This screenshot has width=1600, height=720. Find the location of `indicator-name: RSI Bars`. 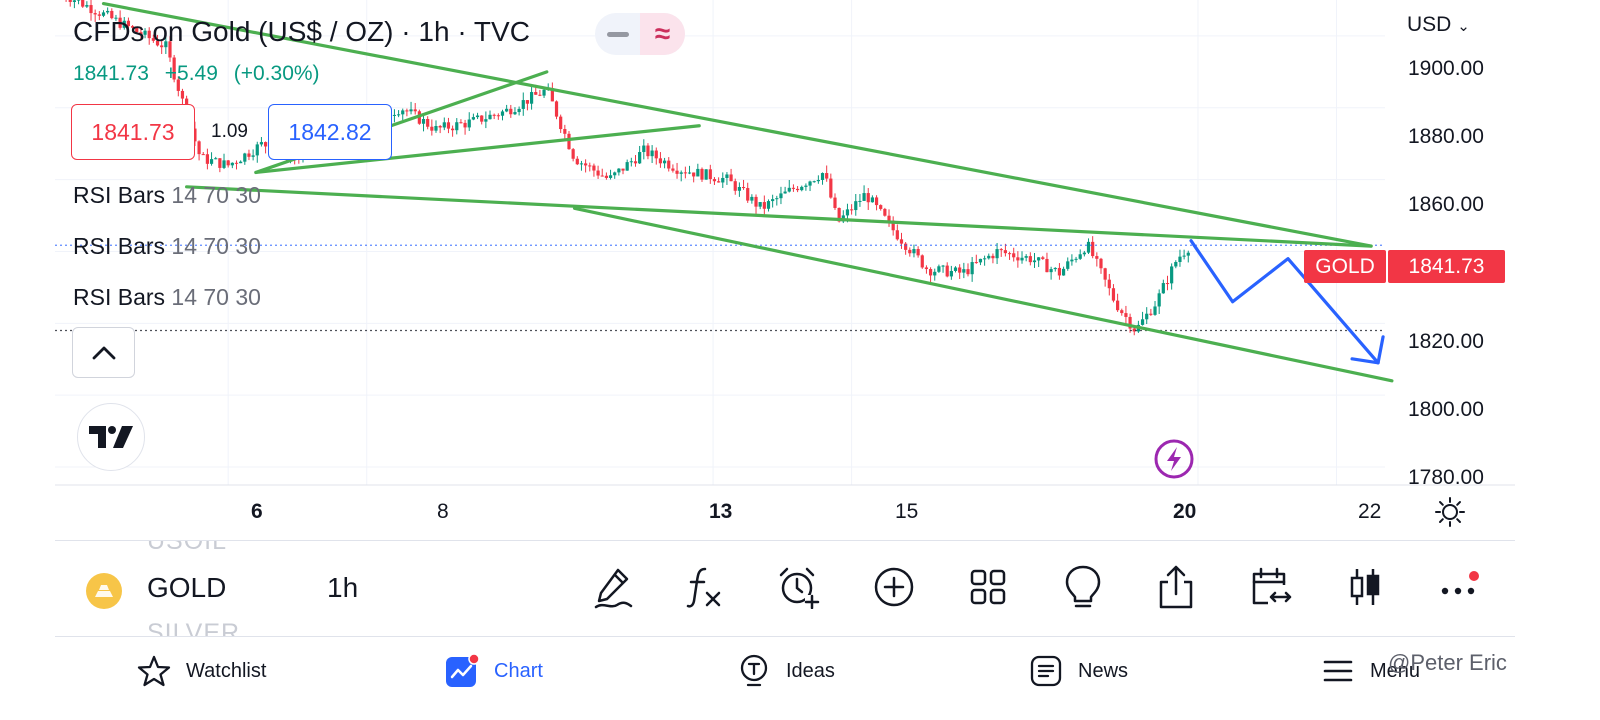

indicator-name: RSI Bars is located at coordinates (119, 195).